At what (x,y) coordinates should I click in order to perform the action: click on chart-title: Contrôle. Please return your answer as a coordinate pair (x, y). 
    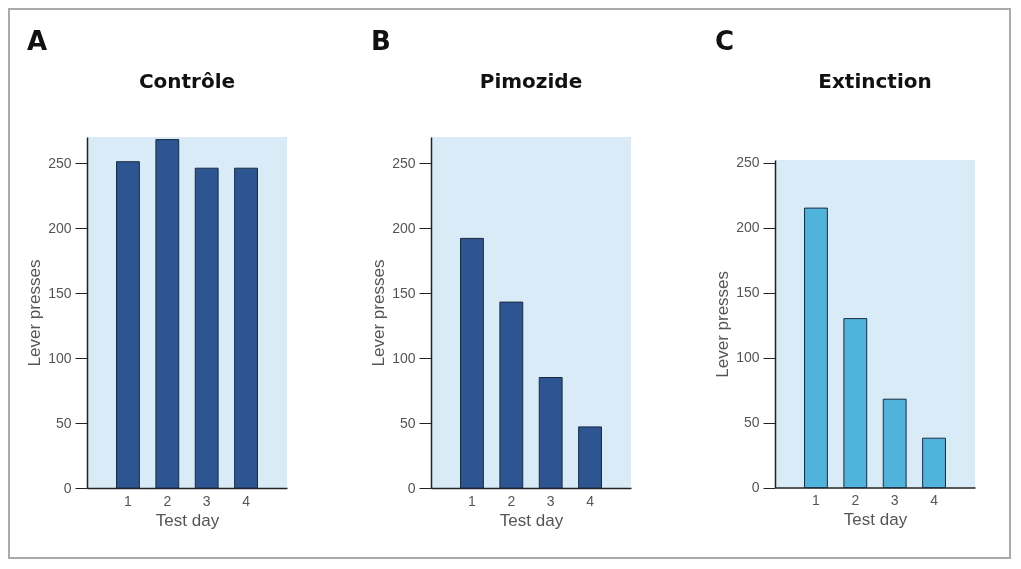
    Looking at the image, I should click on (187, 81).